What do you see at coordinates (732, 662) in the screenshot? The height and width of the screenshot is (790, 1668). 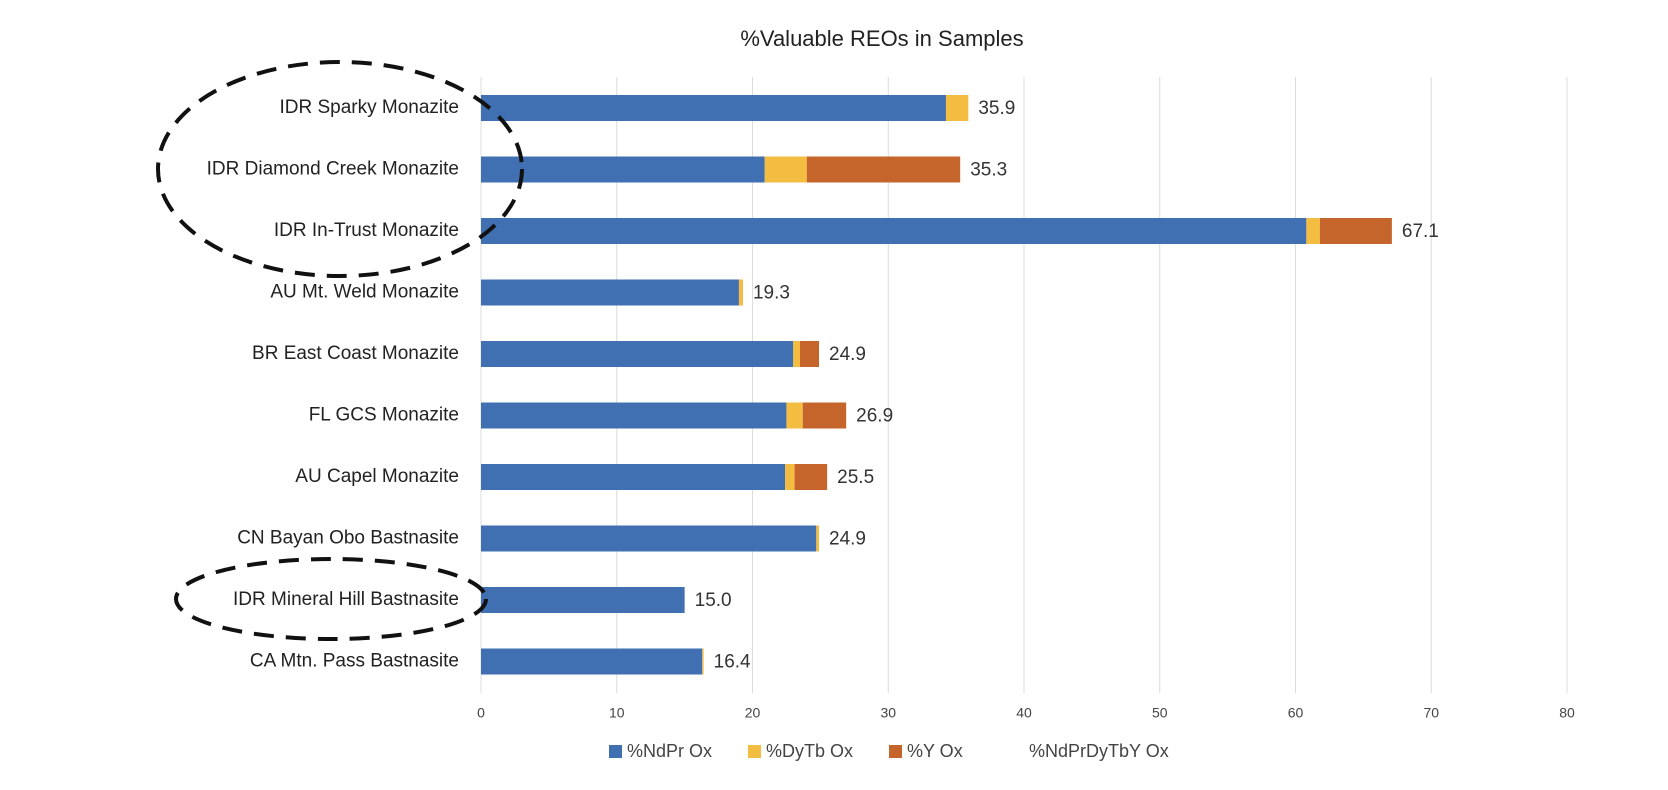 I see `data-label: 16.4` at bounding box center [732, 662].